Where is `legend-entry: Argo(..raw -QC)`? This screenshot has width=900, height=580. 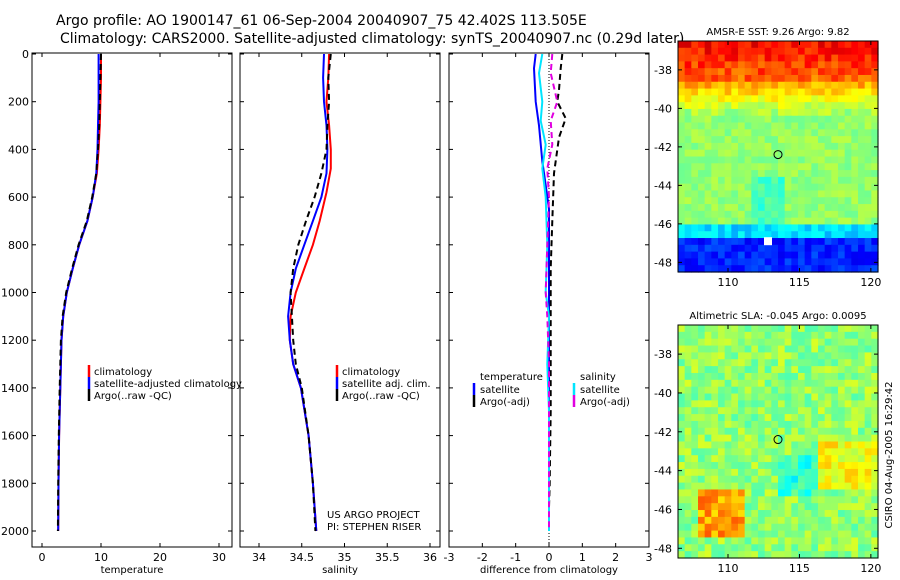 legend-entry: Argo(..raw -QC) is located at coordinates (133, 396).